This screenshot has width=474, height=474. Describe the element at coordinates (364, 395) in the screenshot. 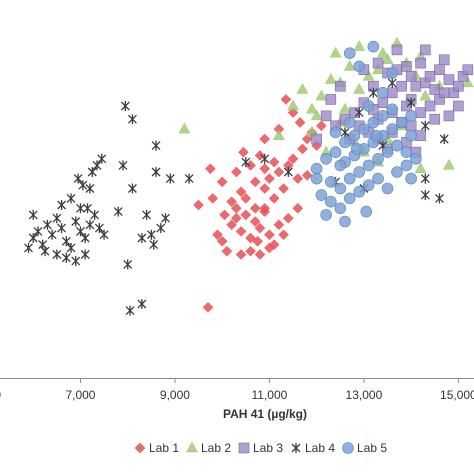

I see `x-tick-label: 13,000` at that location.